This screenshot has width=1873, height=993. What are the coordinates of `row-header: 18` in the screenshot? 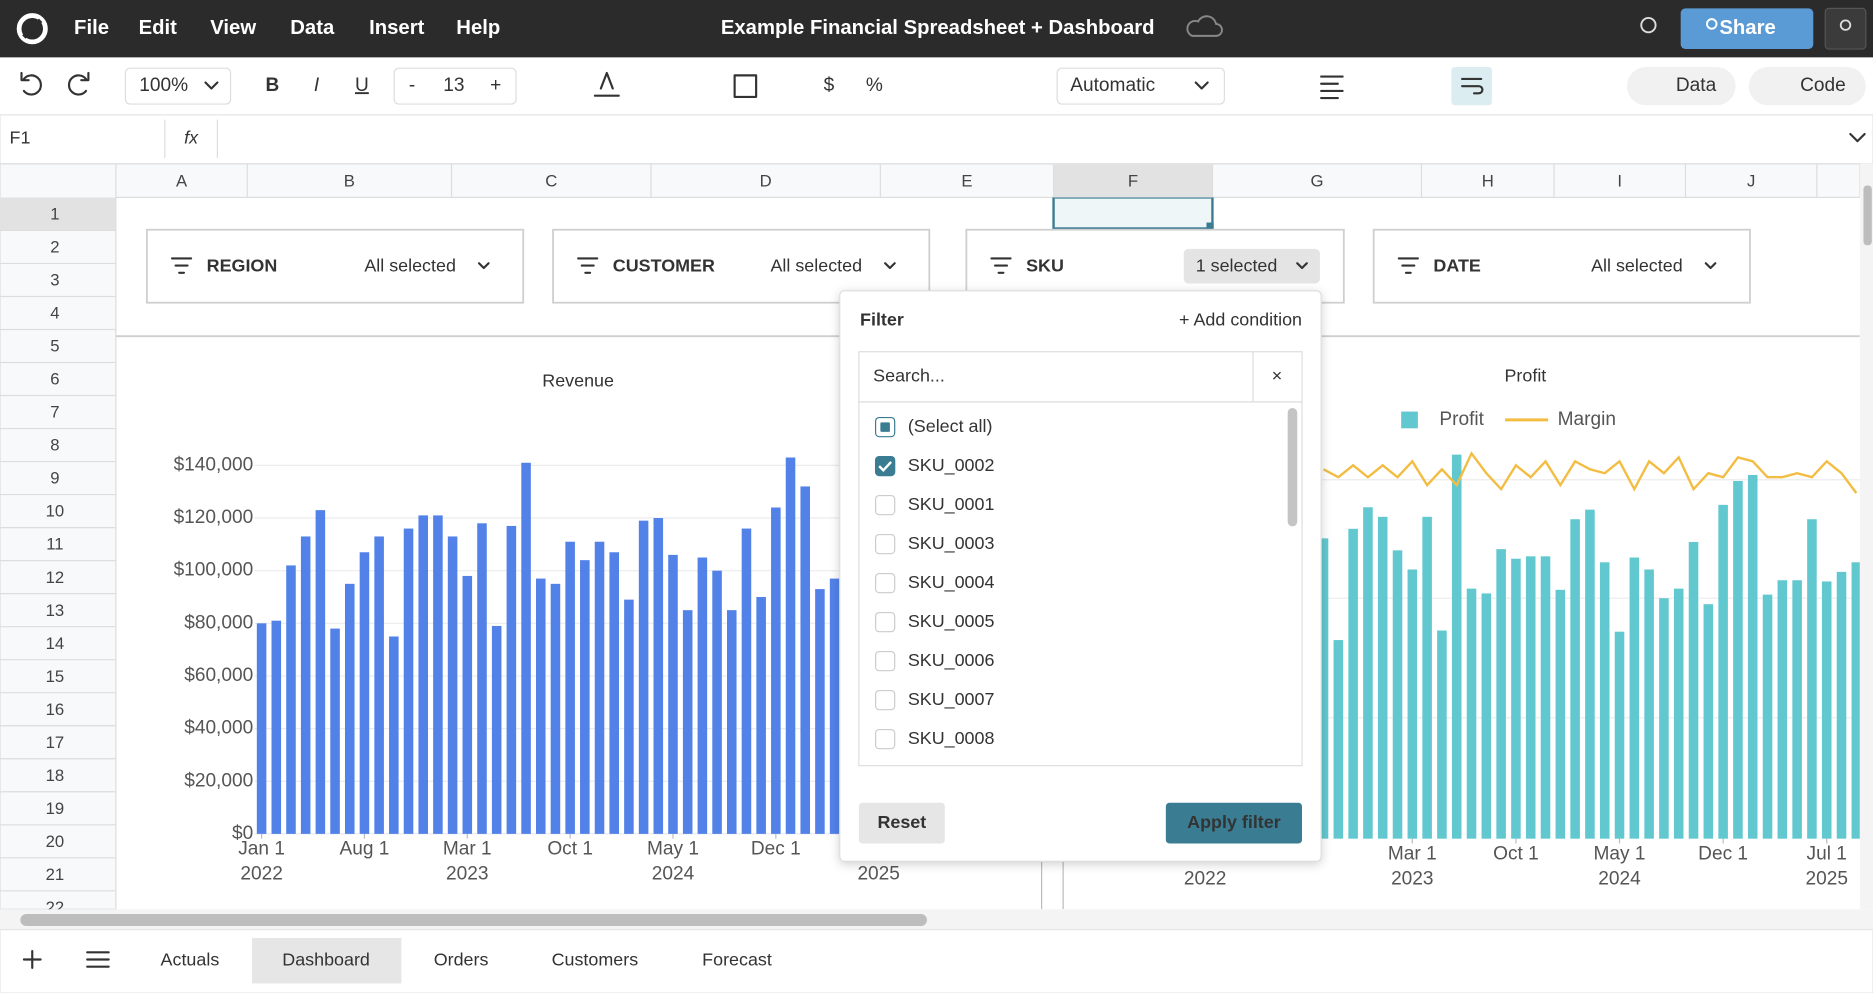 It's located at (55, 775).